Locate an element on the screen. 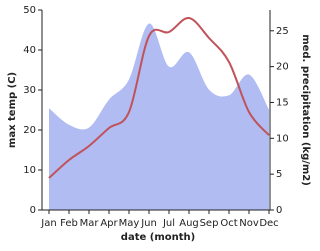 The width and height of the screenshot is (320, 251). x-tick-label: Feb is located at coordinates (69, 223).